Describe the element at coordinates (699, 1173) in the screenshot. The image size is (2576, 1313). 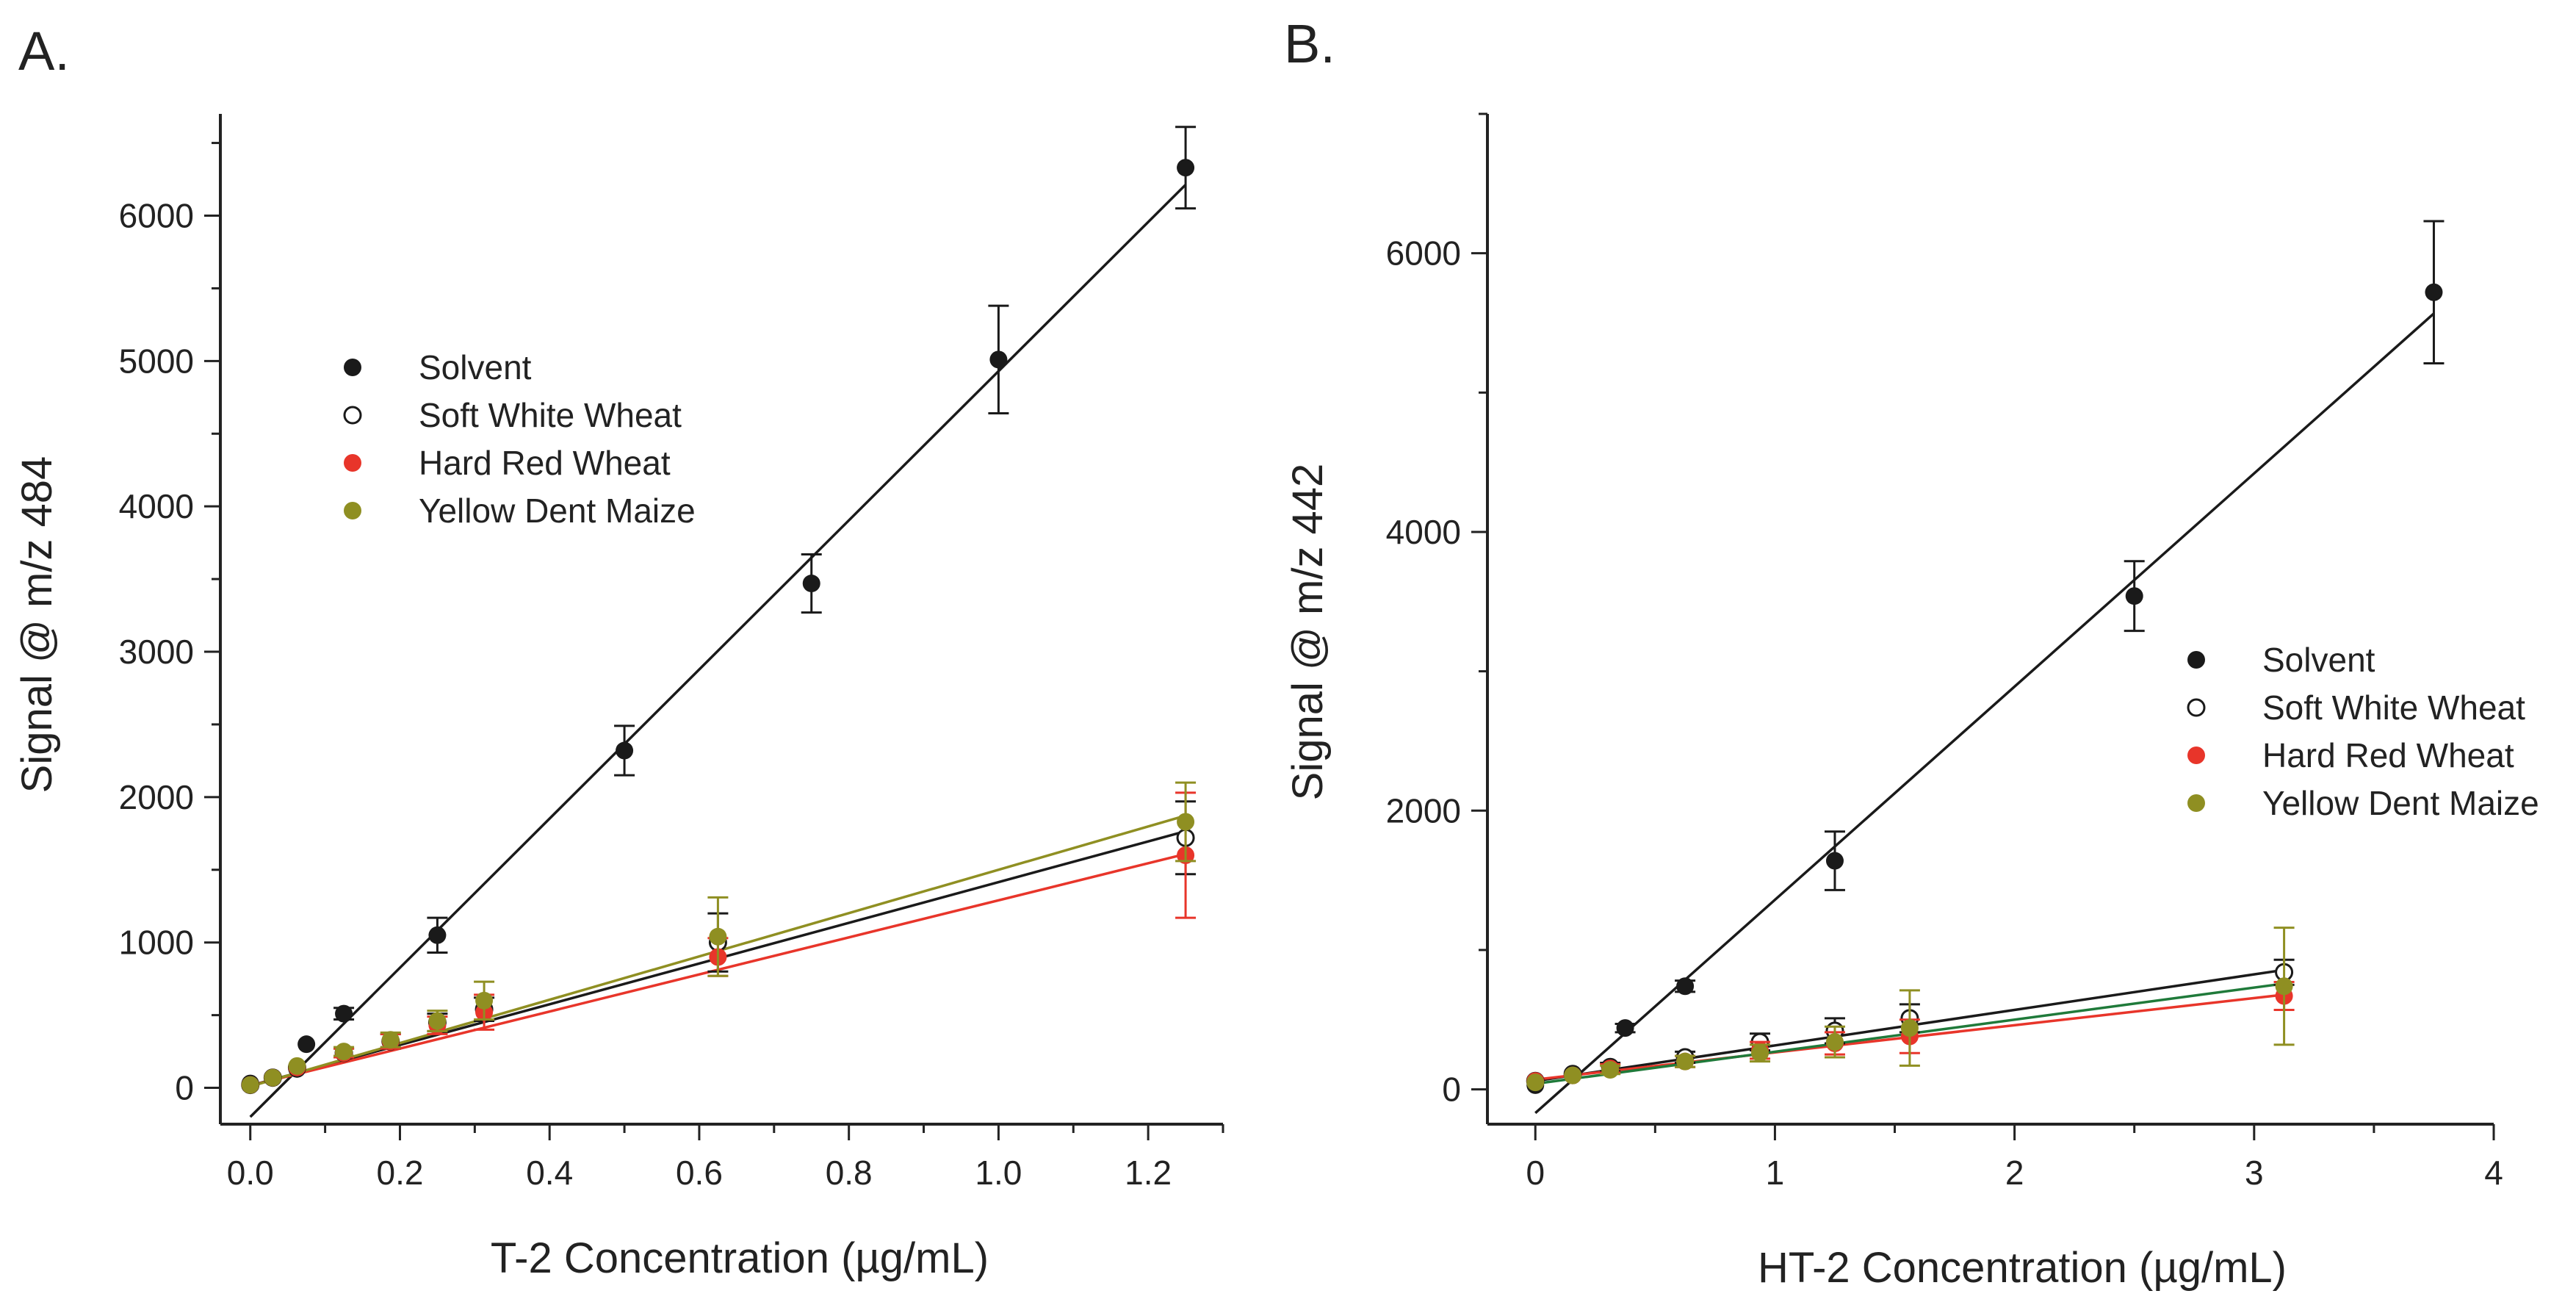
I see `chart-a-x-tick-label: 0.6` at that location.